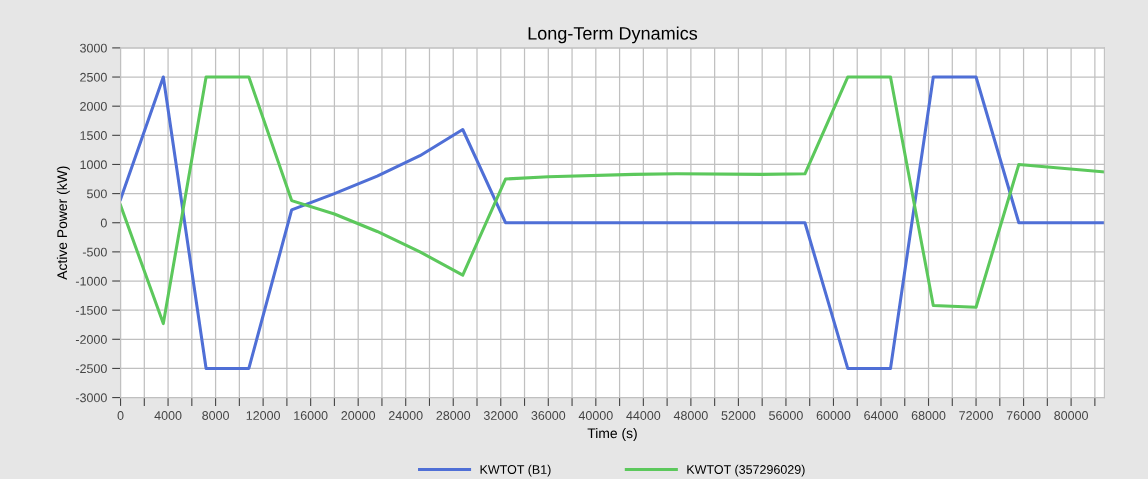 The height and width of the screenshot is (479, 1148). Describe the element at coordinates (93, 106) in the screenshot. I see `y-tick-label: 2000` at that location.